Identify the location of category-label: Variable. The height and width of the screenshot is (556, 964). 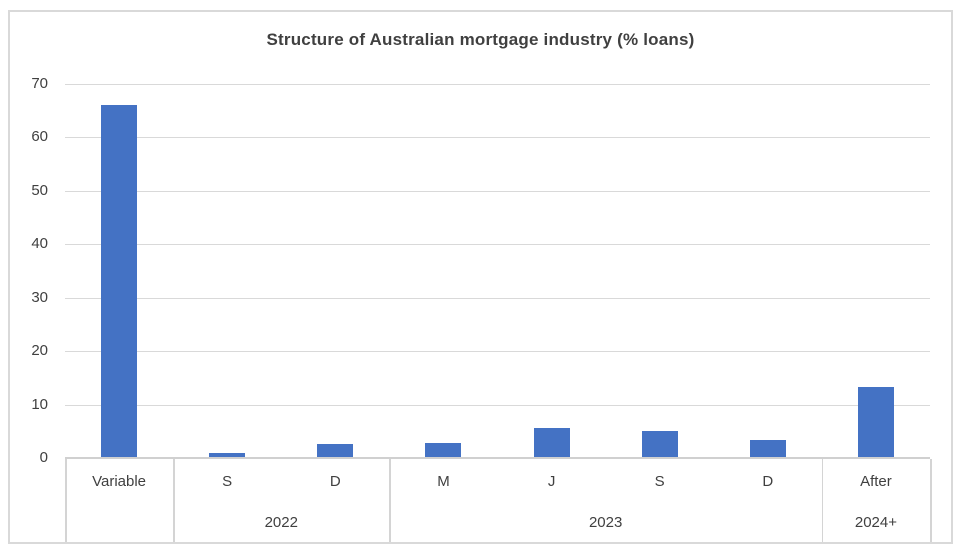
(119, 481).